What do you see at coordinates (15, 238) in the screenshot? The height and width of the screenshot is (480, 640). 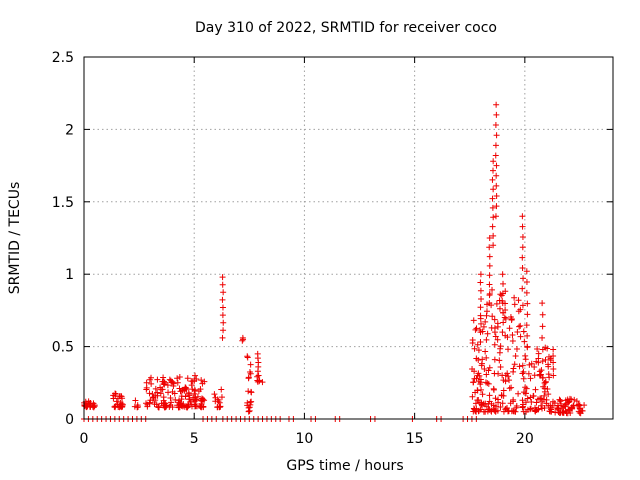 I see `y-axis-label: SRMTID / TECUs` at bounding box center [15, 238].